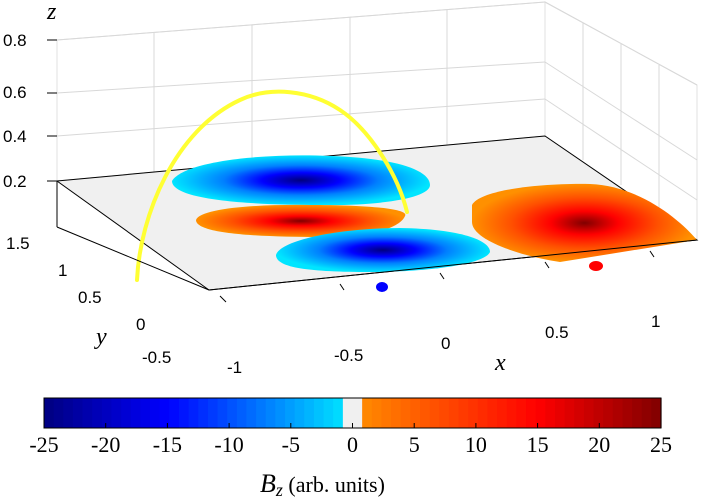  I want to click on colorbar-segments, so click(353, 413).